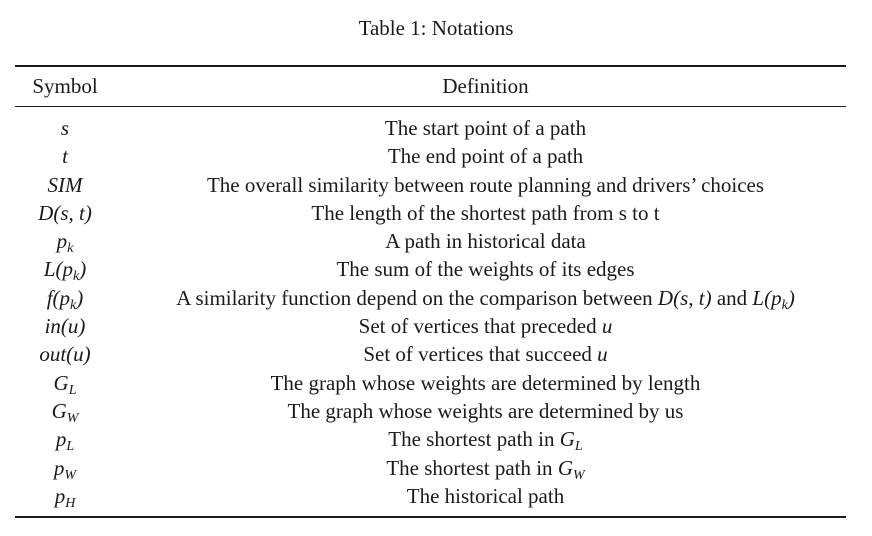  I want to click on symbol-cell: D(s, t), so click(65, 212).